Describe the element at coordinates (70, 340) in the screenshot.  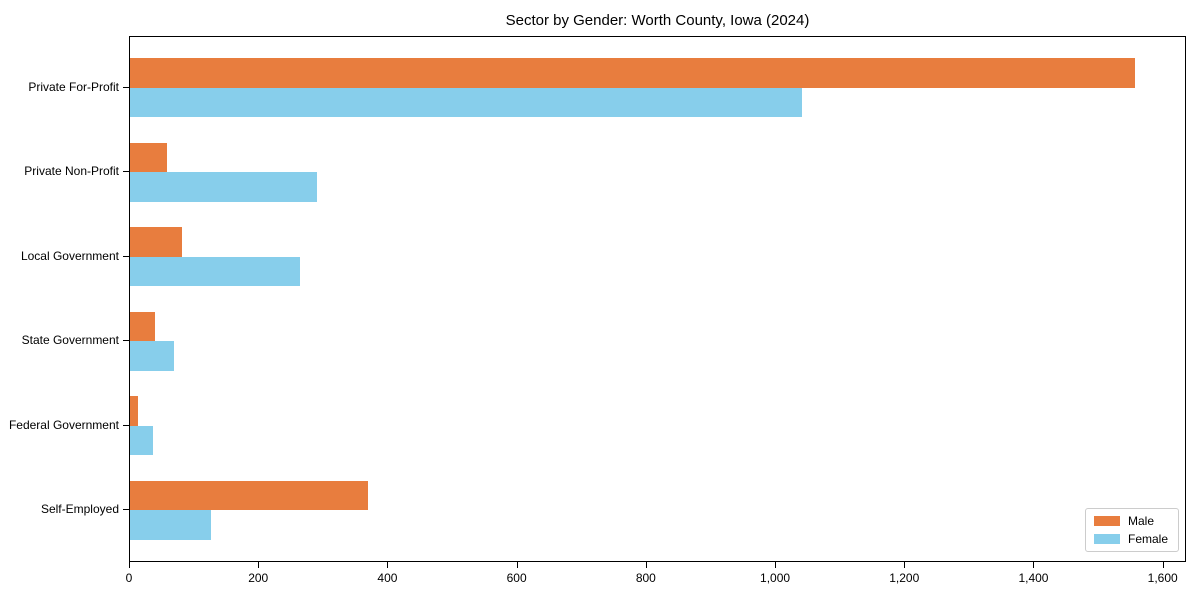
I see `y-tick-label: State Government` at that location.